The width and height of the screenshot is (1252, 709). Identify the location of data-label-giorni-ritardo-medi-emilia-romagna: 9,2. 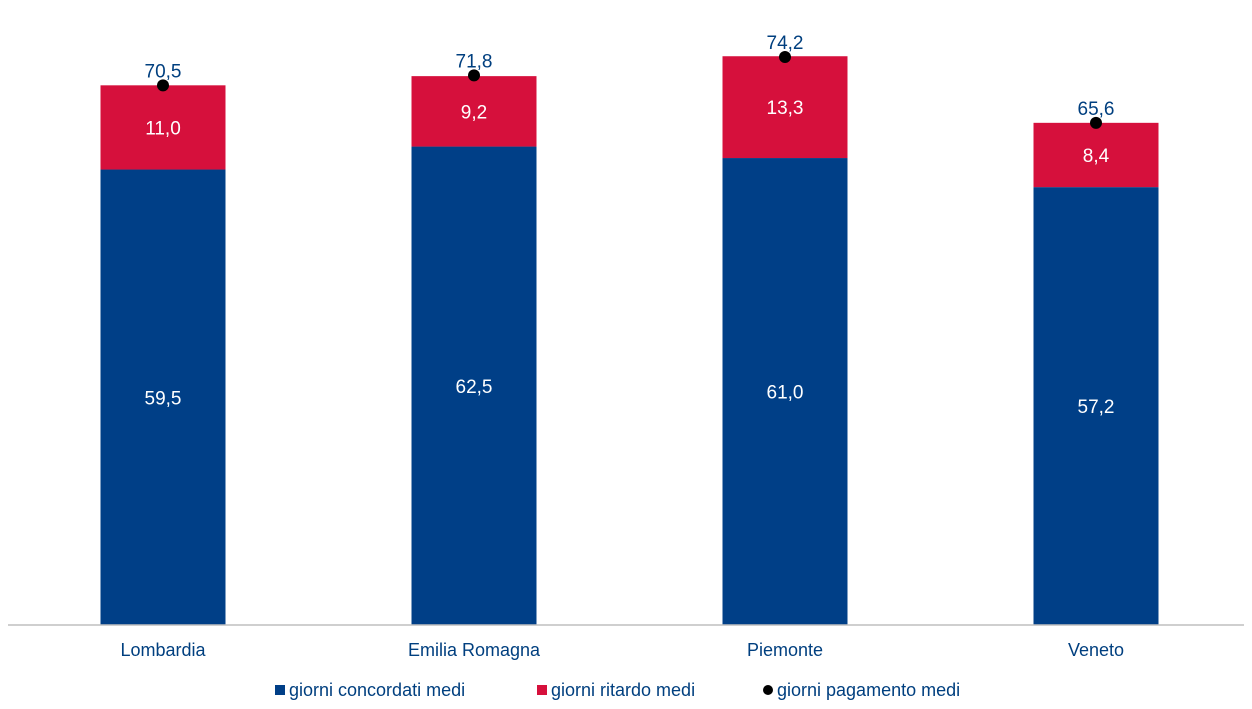
(474, 112).